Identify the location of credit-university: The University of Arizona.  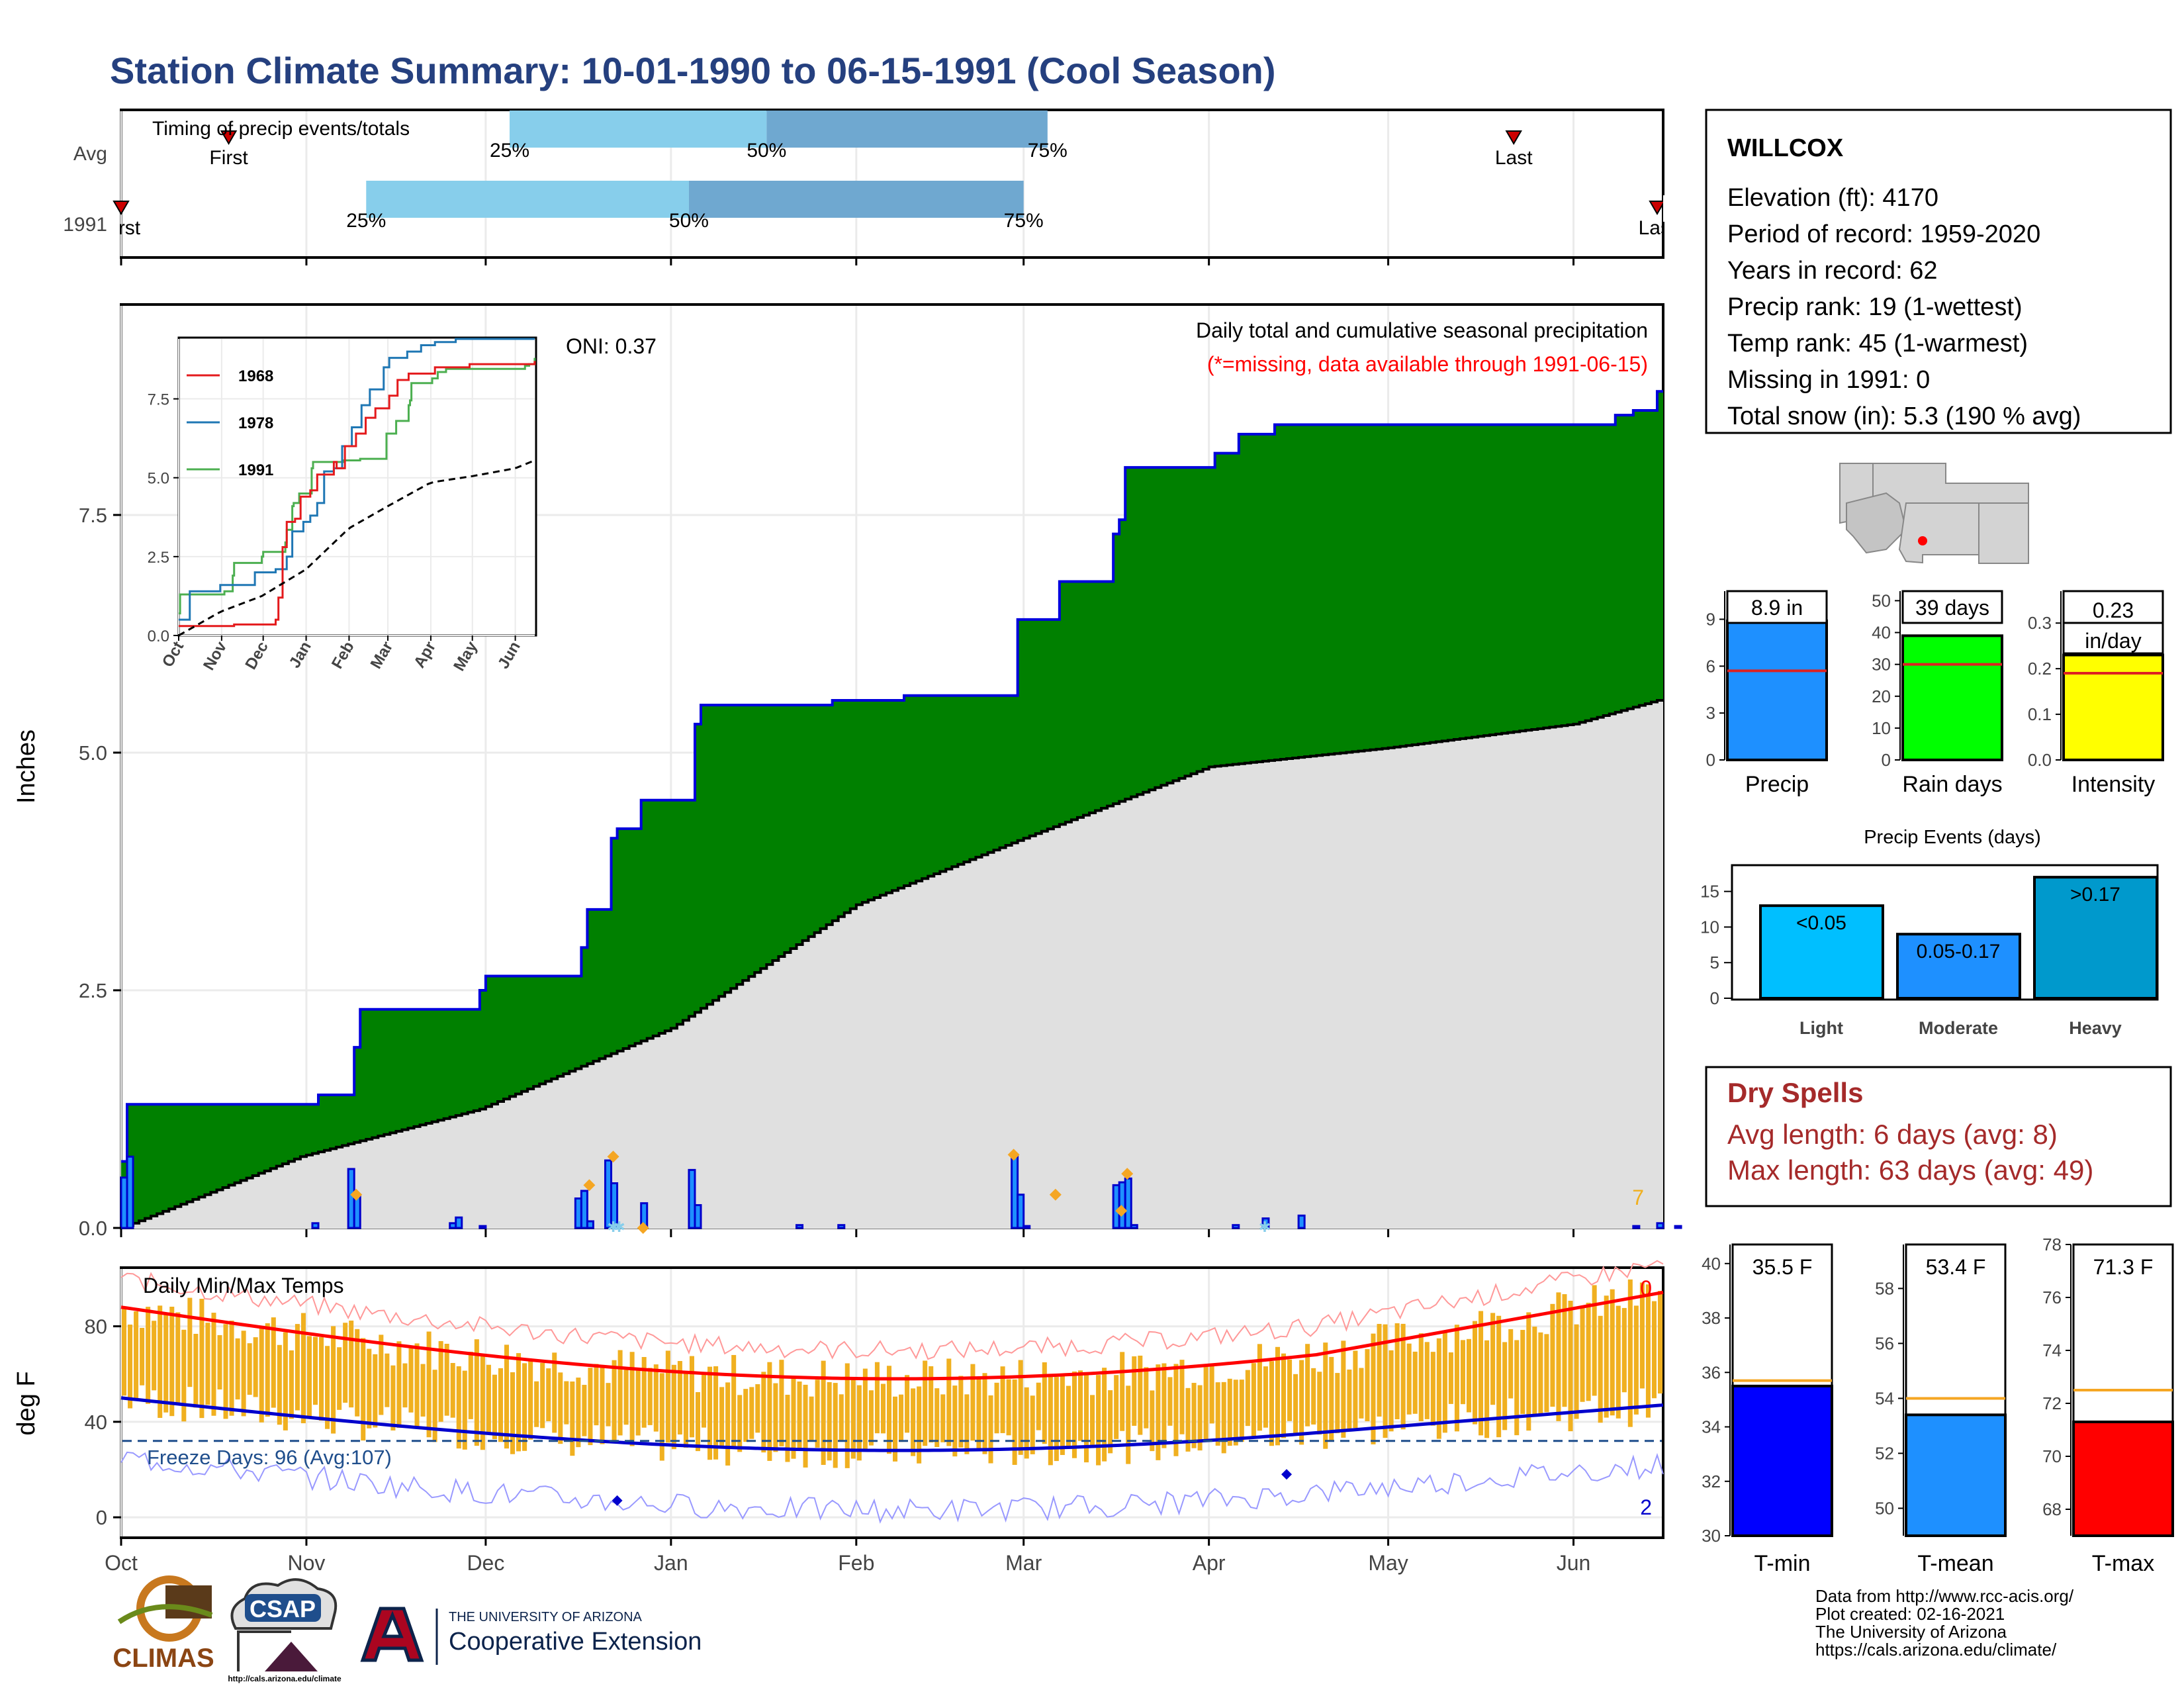
(1911, 1632).